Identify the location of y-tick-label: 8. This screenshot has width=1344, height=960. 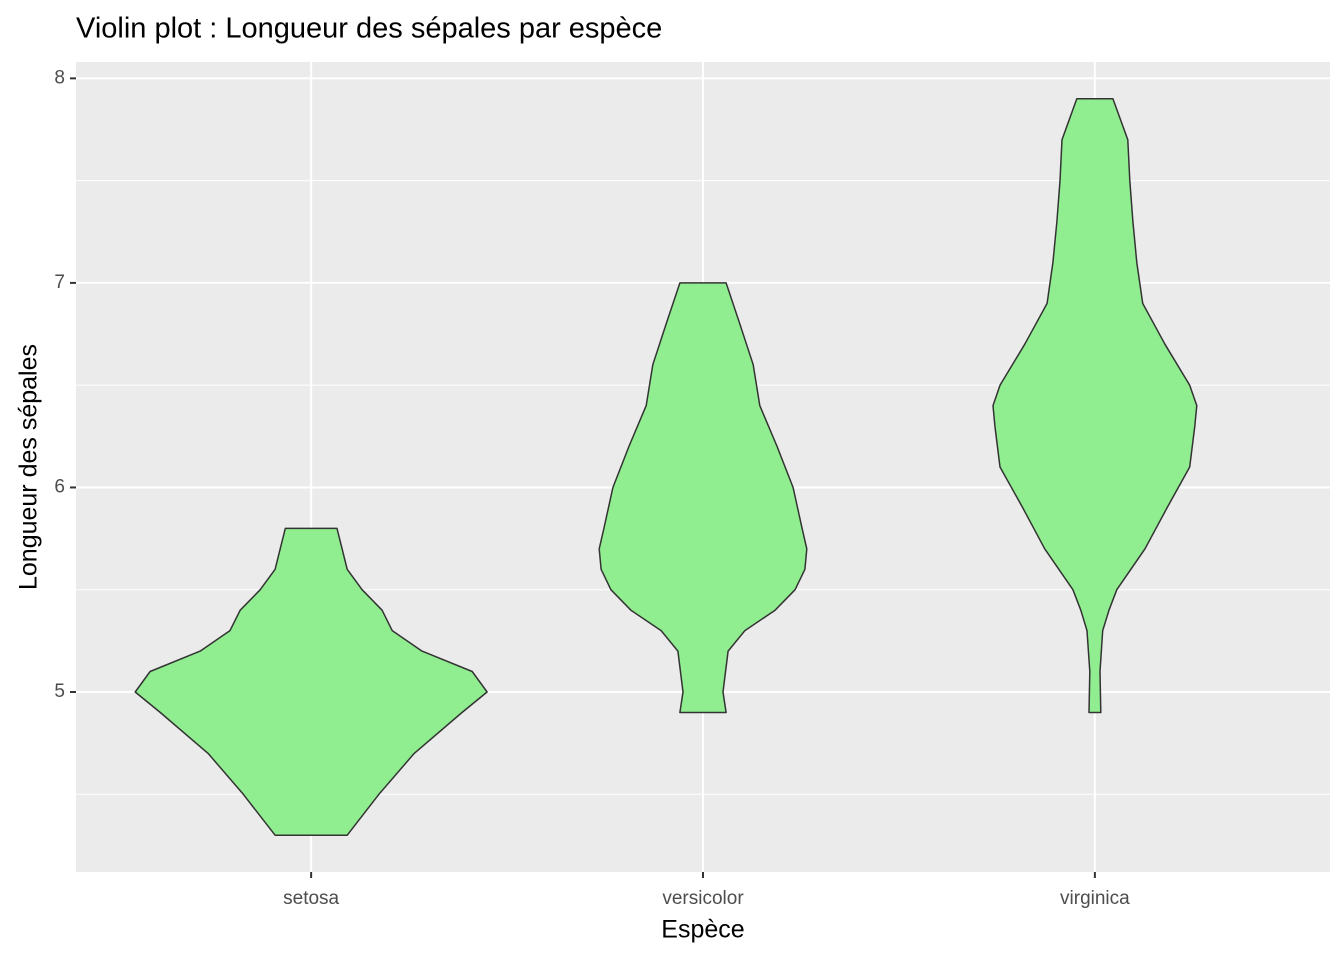
(59, 77).